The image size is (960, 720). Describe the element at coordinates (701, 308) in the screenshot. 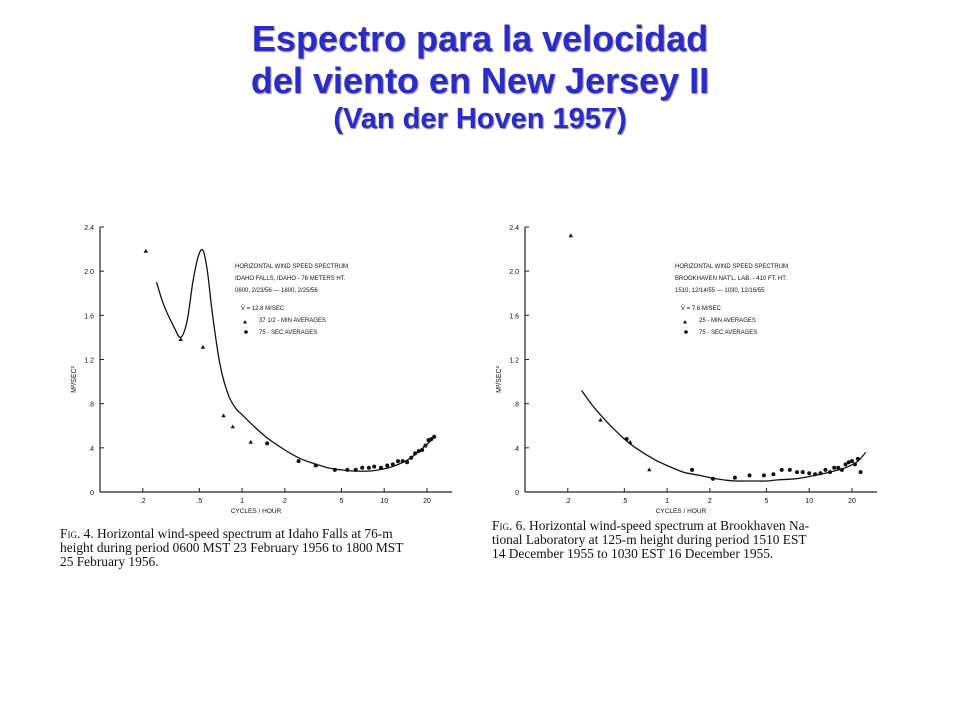

I see `legend-text: V̄ = 7.6 M/SEC` at that location.